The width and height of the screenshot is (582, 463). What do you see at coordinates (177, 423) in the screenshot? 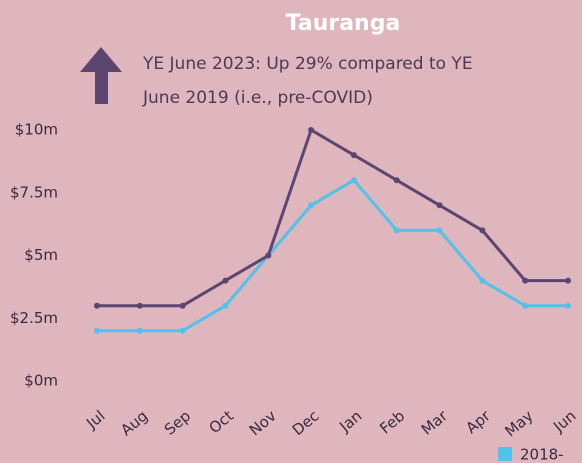
I see `x-tick-label: Sep` at bounding box center [177, 423].